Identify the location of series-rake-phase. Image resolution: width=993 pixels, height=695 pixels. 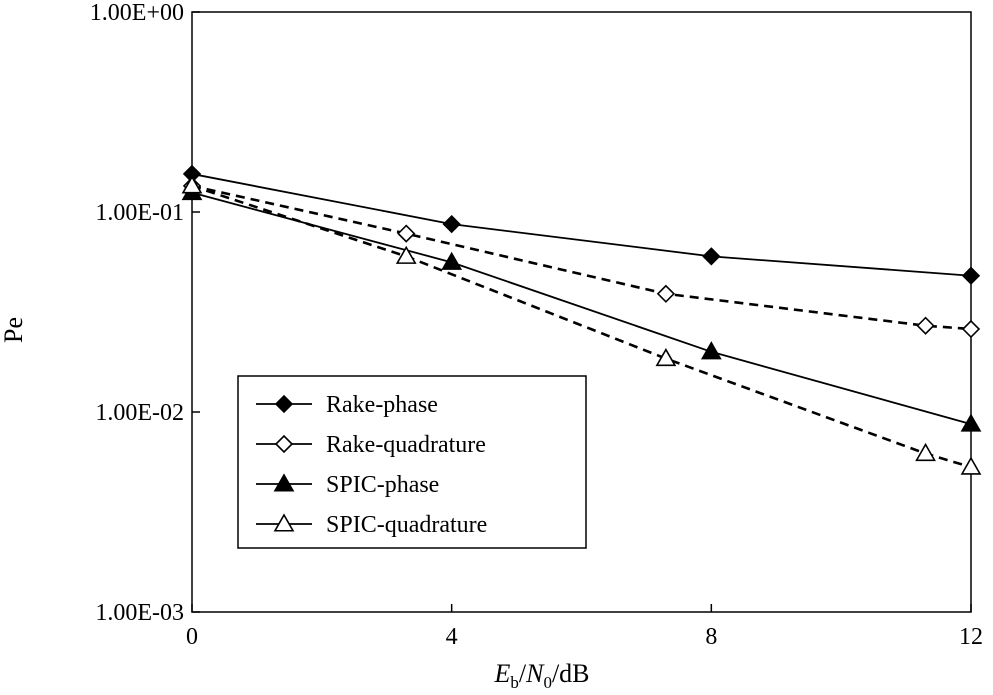
(581, 224).